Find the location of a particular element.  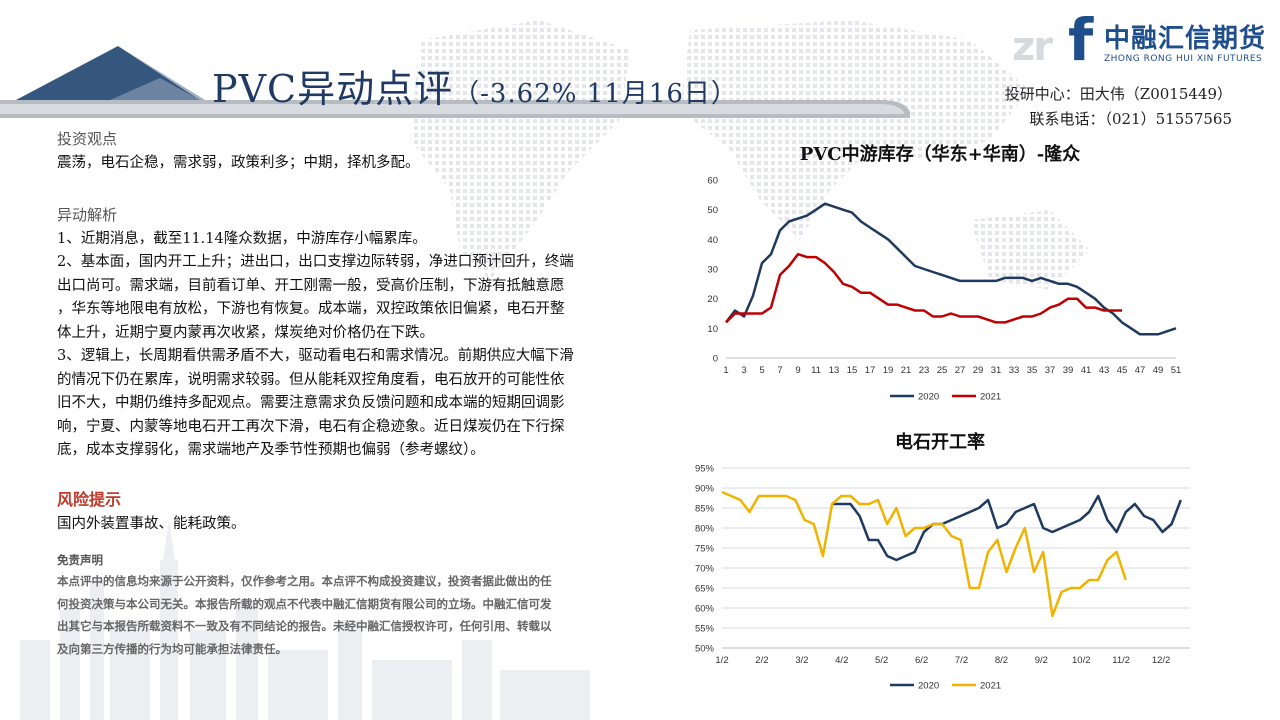

contact-info: 投研中心：田大伟（Z0015449） 联系电话：（021）51557565 is located at coordinates (1118, 107).